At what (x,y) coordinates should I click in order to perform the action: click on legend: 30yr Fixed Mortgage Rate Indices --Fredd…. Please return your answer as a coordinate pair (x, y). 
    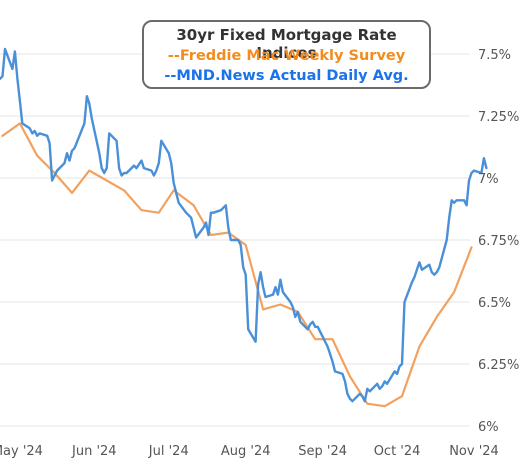
    Looking at the image, I should click on (286, 54).